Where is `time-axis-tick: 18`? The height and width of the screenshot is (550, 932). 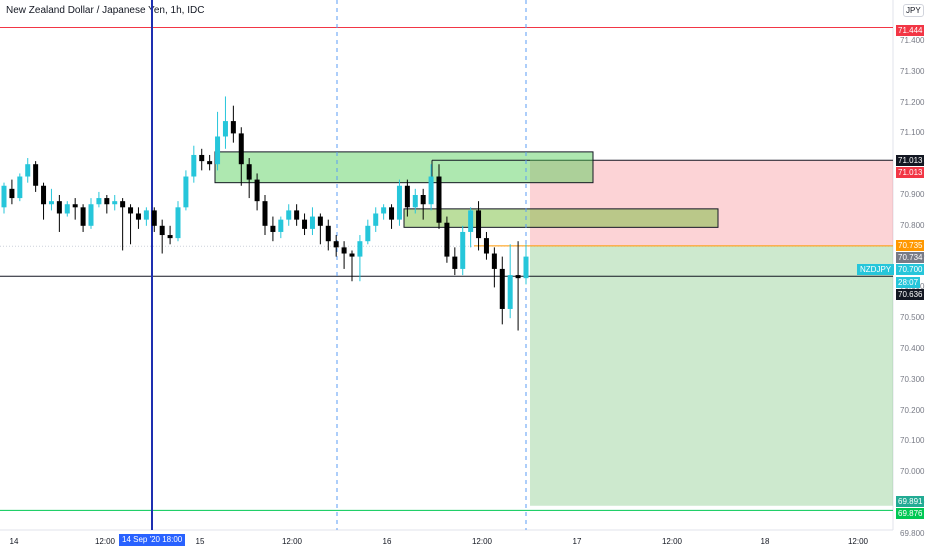 time-axis-tick: 18 is located at coordinates (765, 541).